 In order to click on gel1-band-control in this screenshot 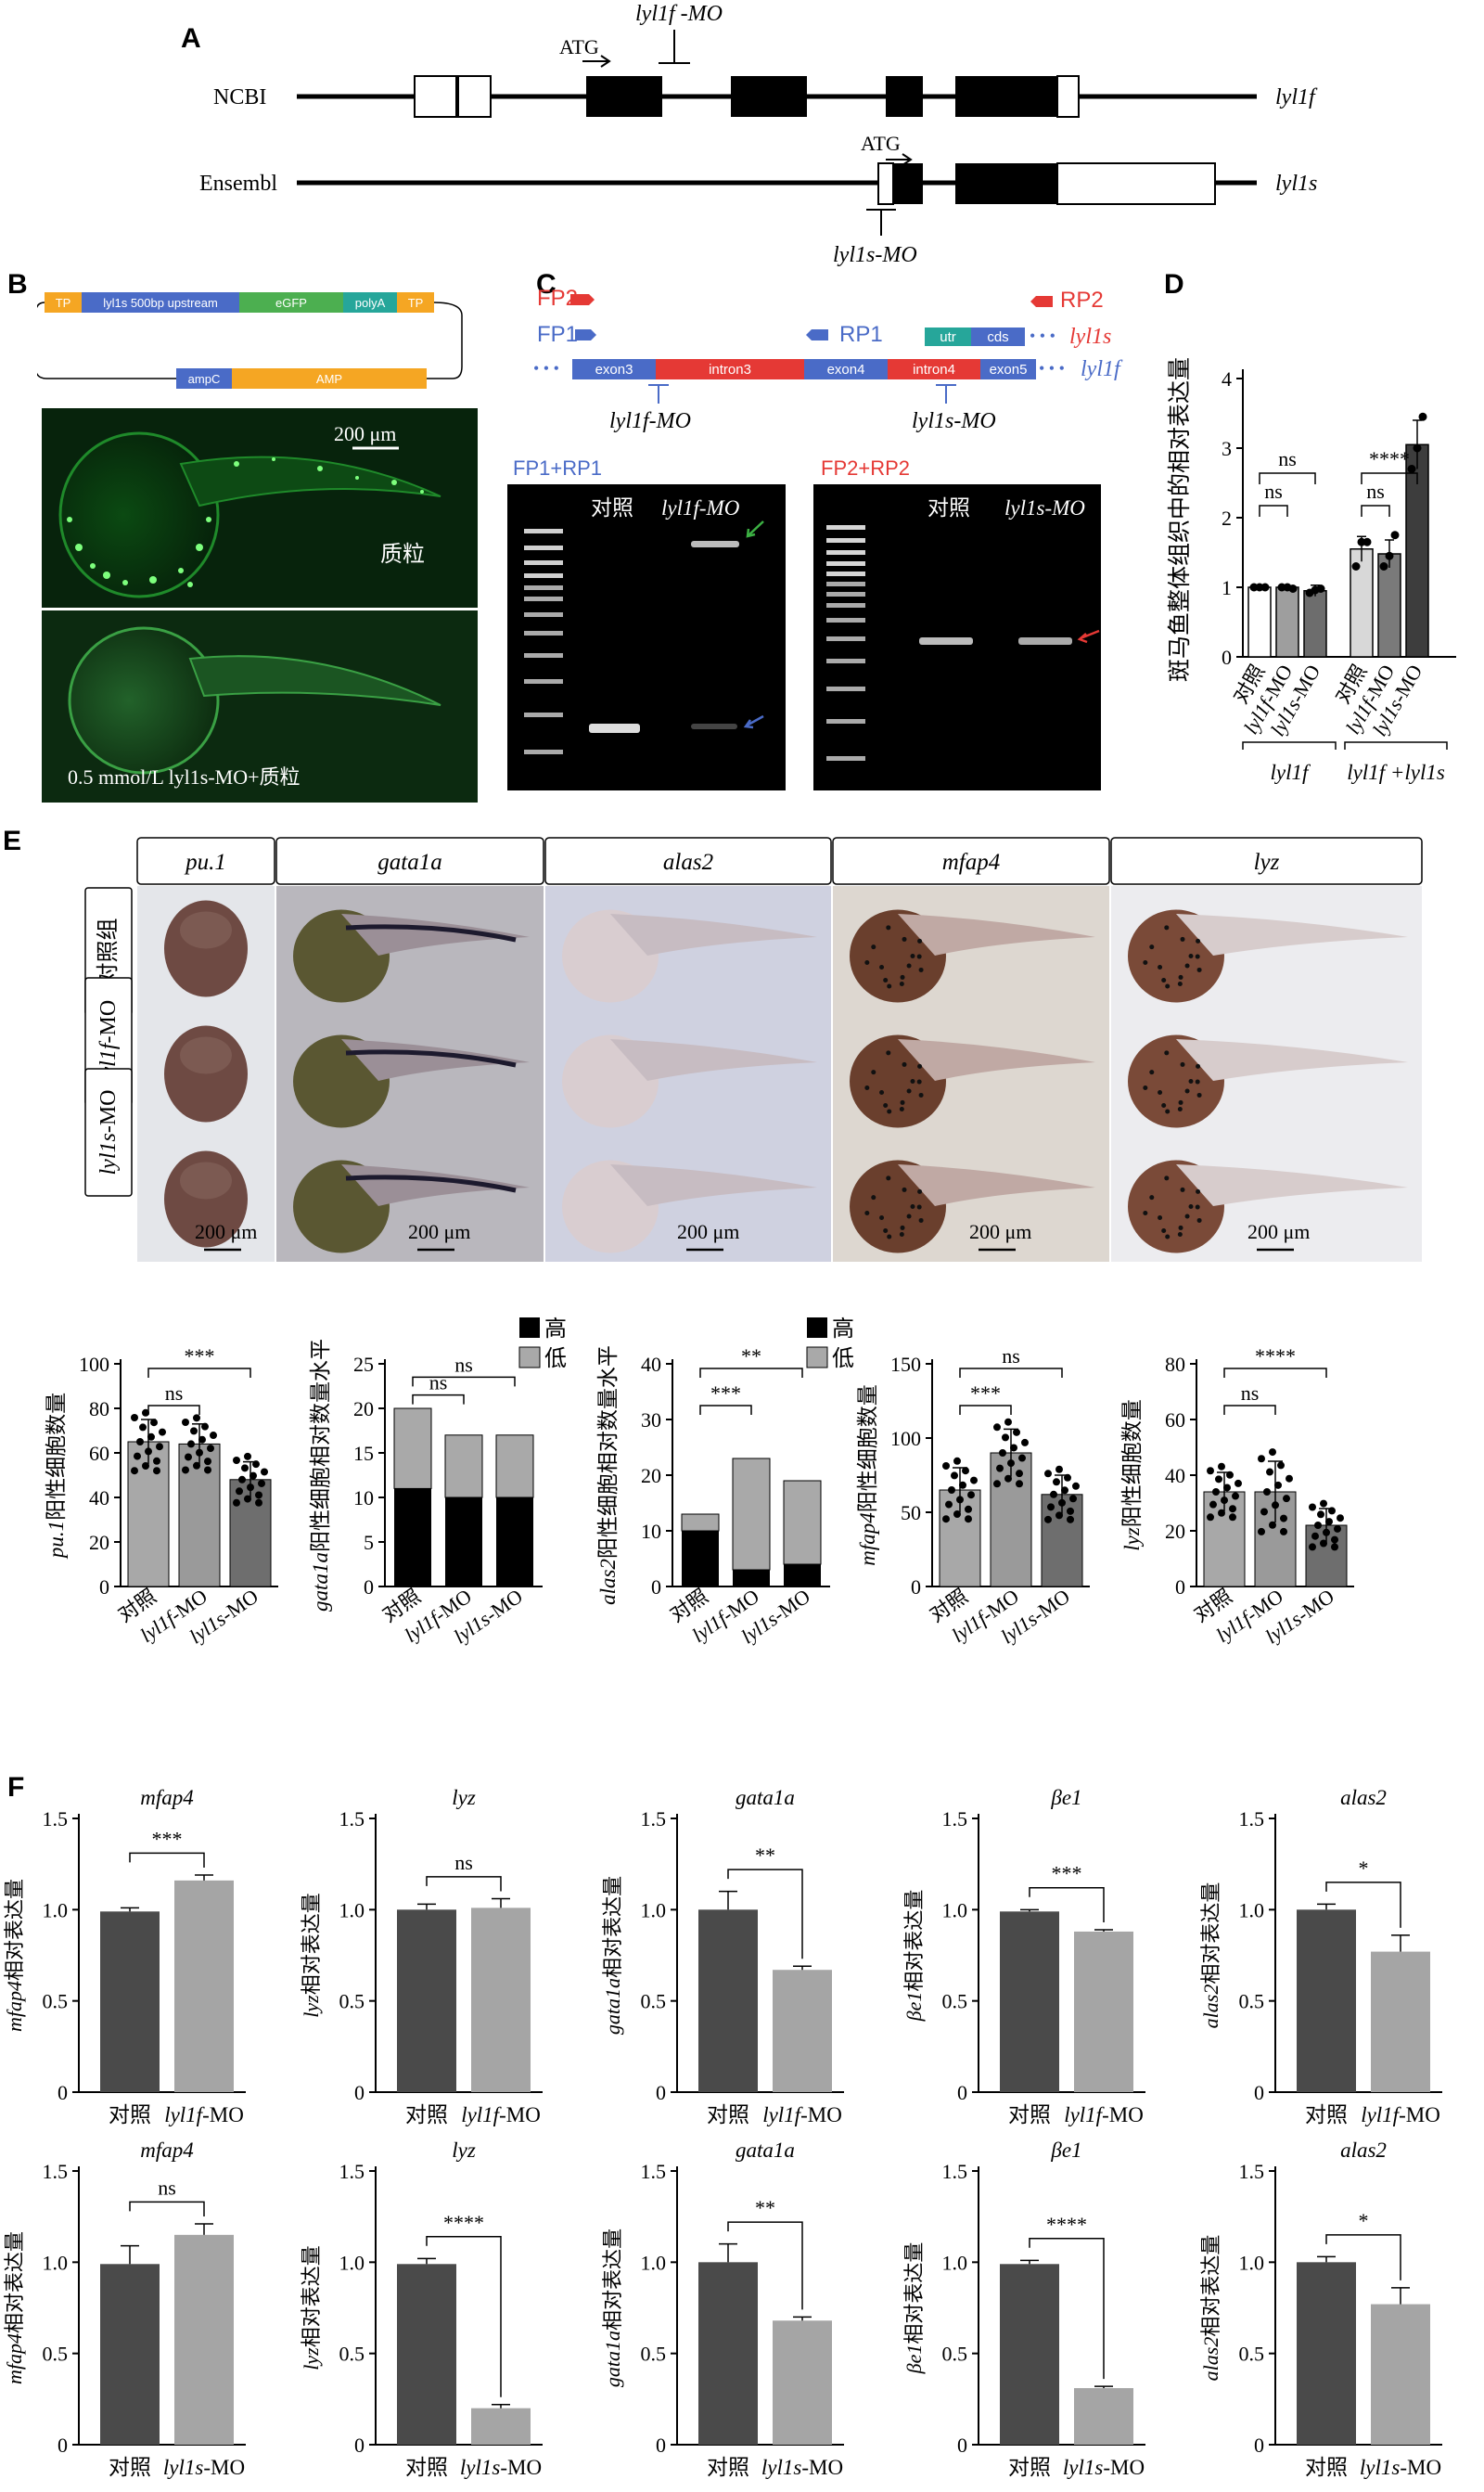, I will do `click(614, 728)`.